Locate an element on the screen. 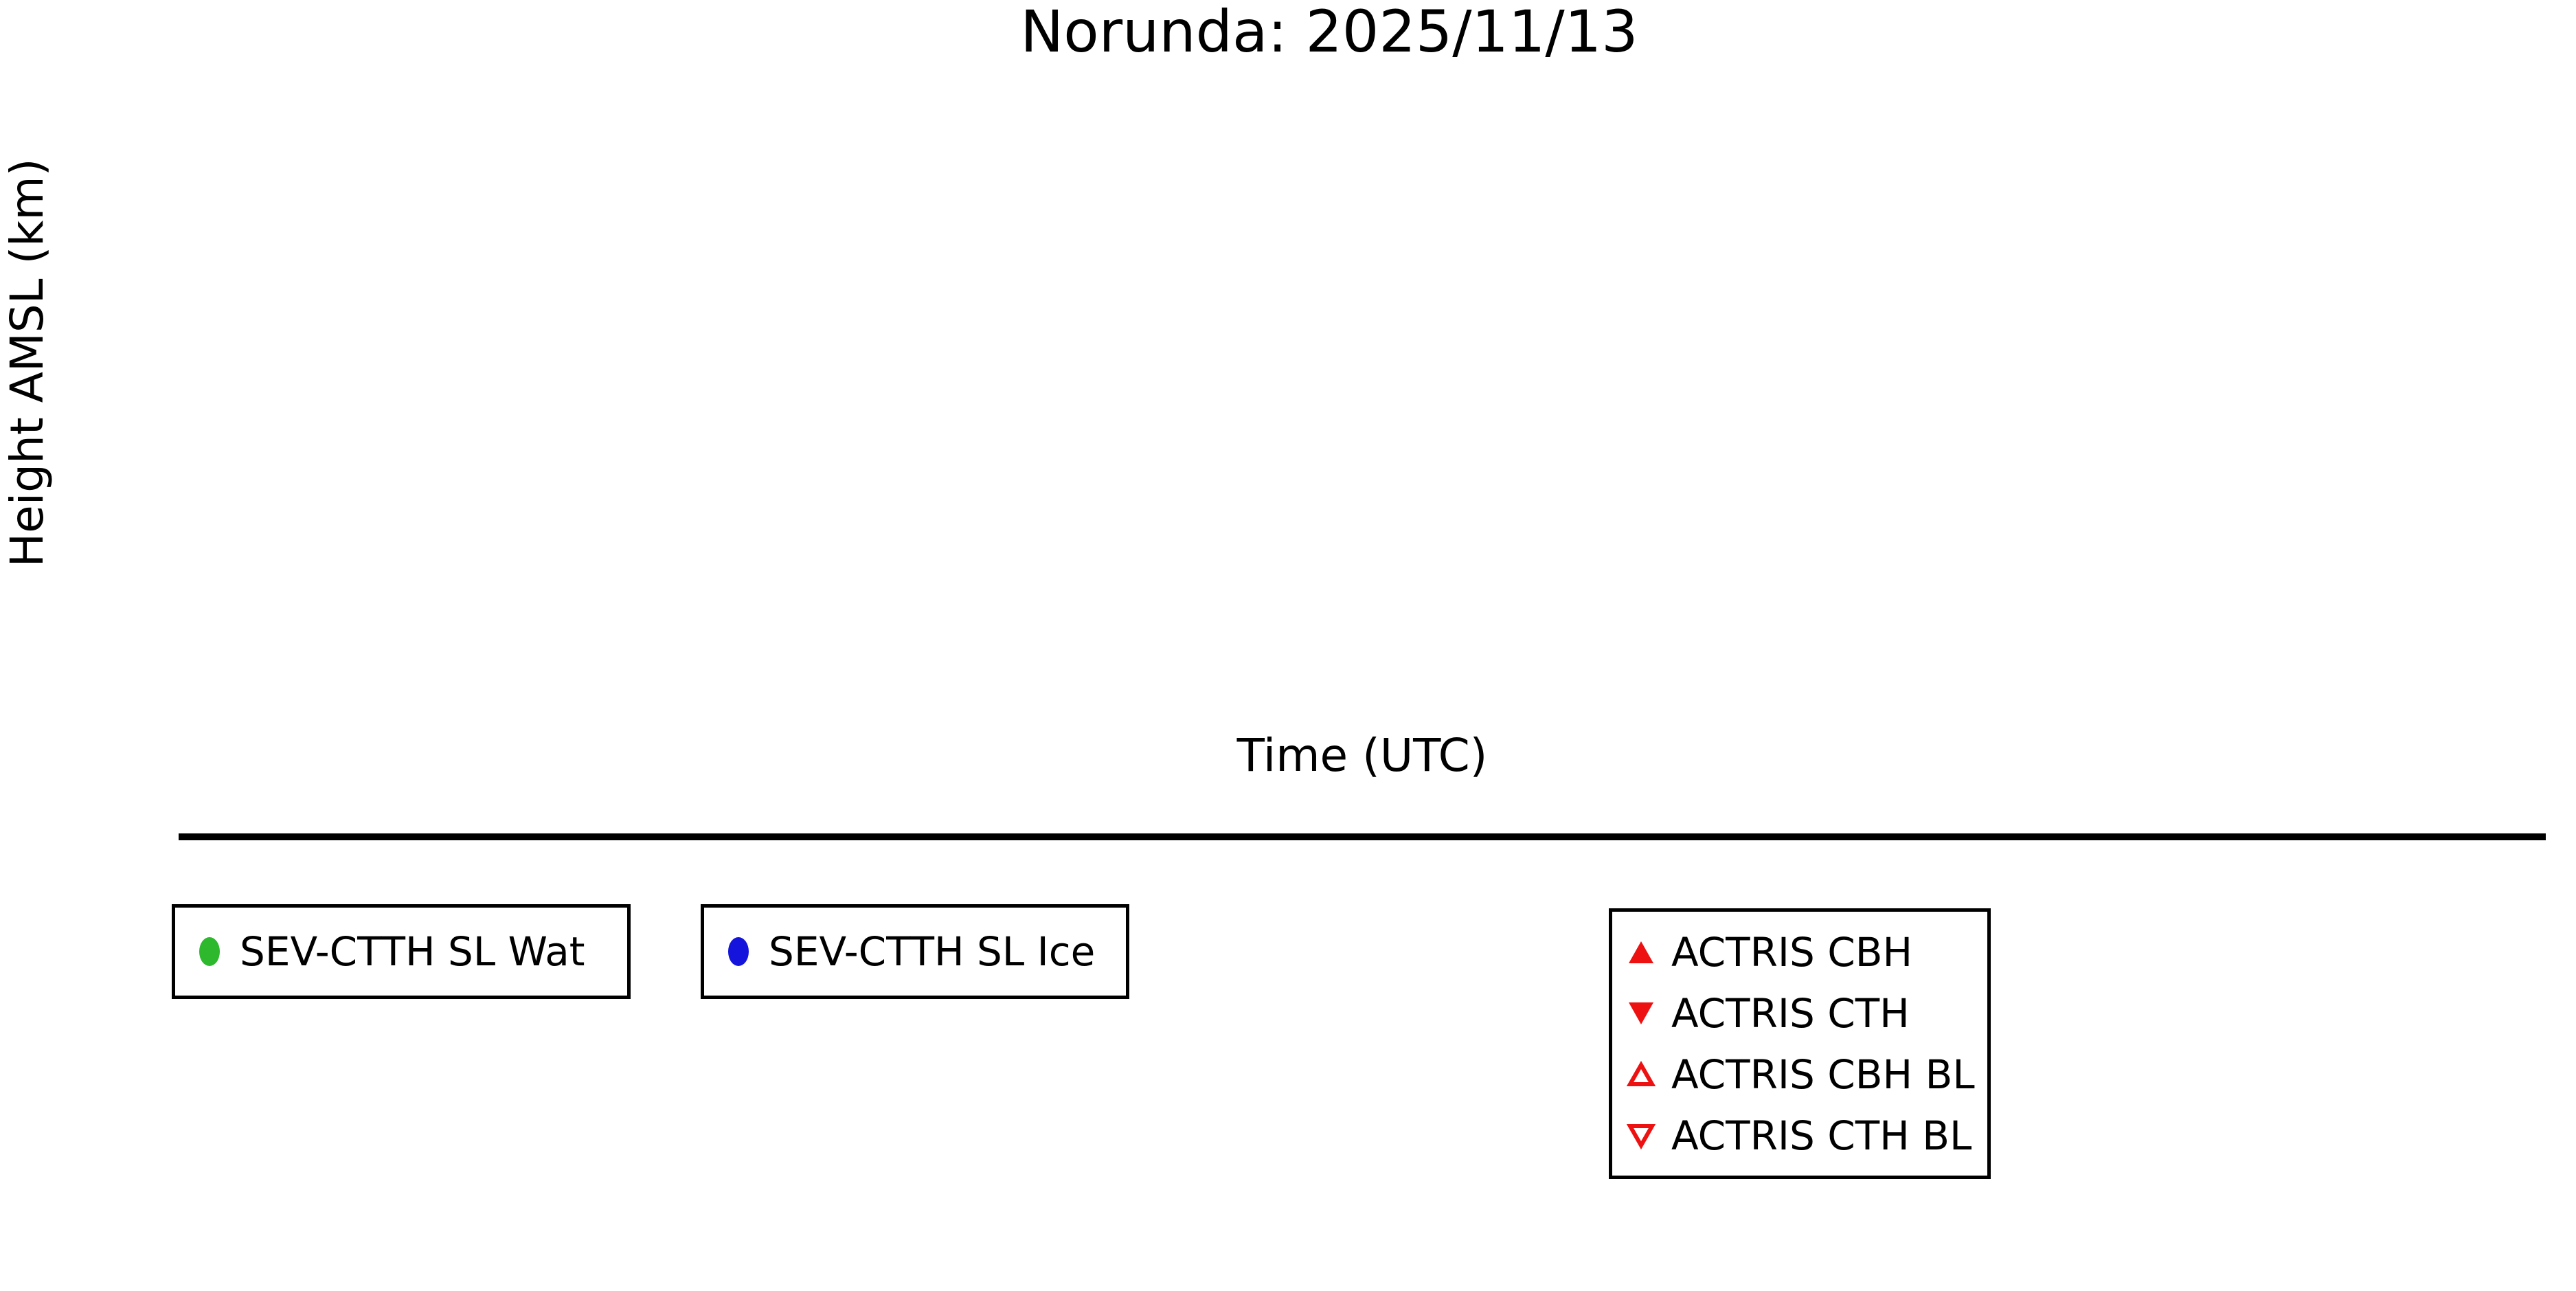 This screenshot has height=1291, width=2576. legend-label-cth-bl: ACTRIS CTH BL is located at coordinates (1821, 1135).